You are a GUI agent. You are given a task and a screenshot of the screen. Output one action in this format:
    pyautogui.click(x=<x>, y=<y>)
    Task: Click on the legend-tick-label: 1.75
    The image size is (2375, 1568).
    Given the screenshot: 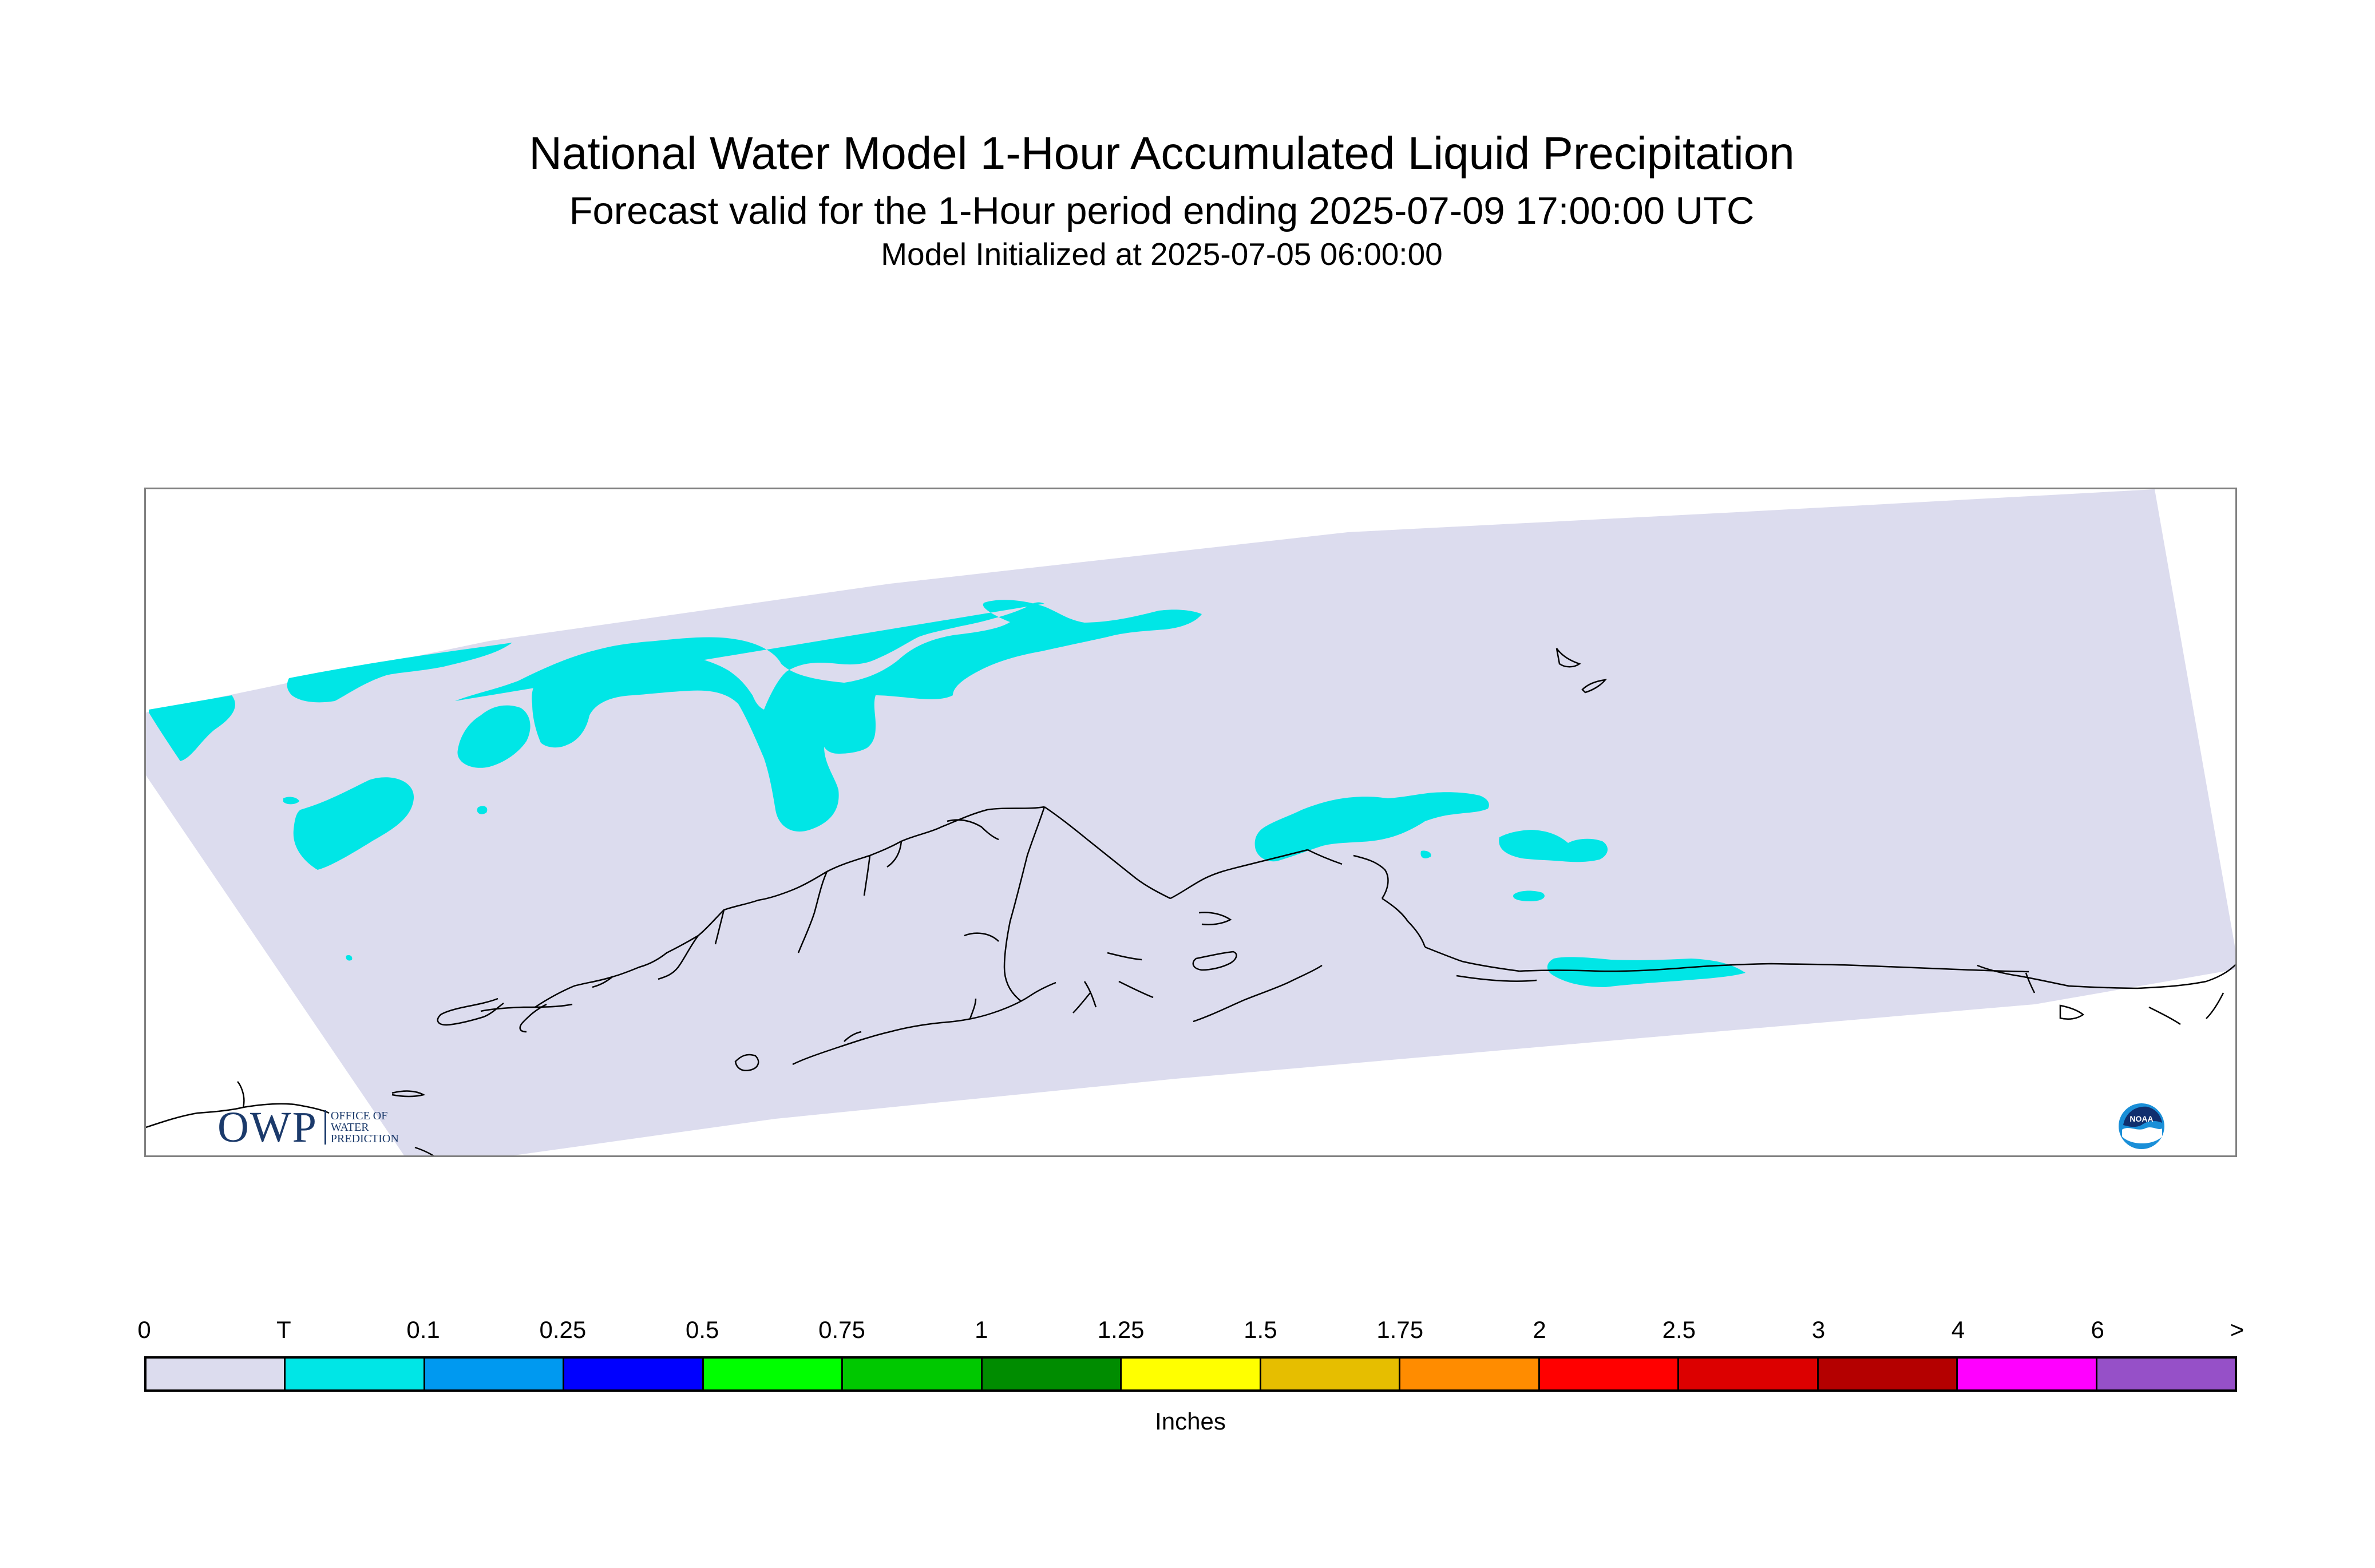 What is the action you would take?
    pyautogui.click(x=1400, y=1329)
    